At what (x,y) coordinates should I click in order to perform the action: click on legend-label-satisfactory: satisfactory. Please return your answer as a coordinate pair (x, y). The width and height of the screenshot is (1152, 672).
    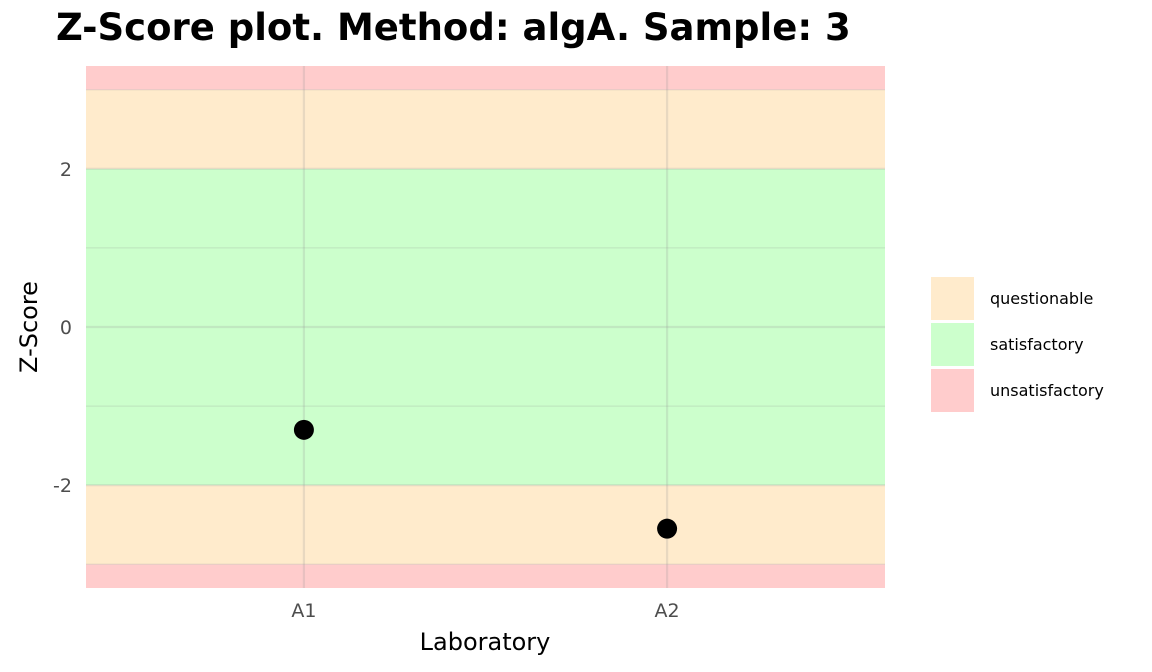
    Looking at the image, I should click on (1037, 344).